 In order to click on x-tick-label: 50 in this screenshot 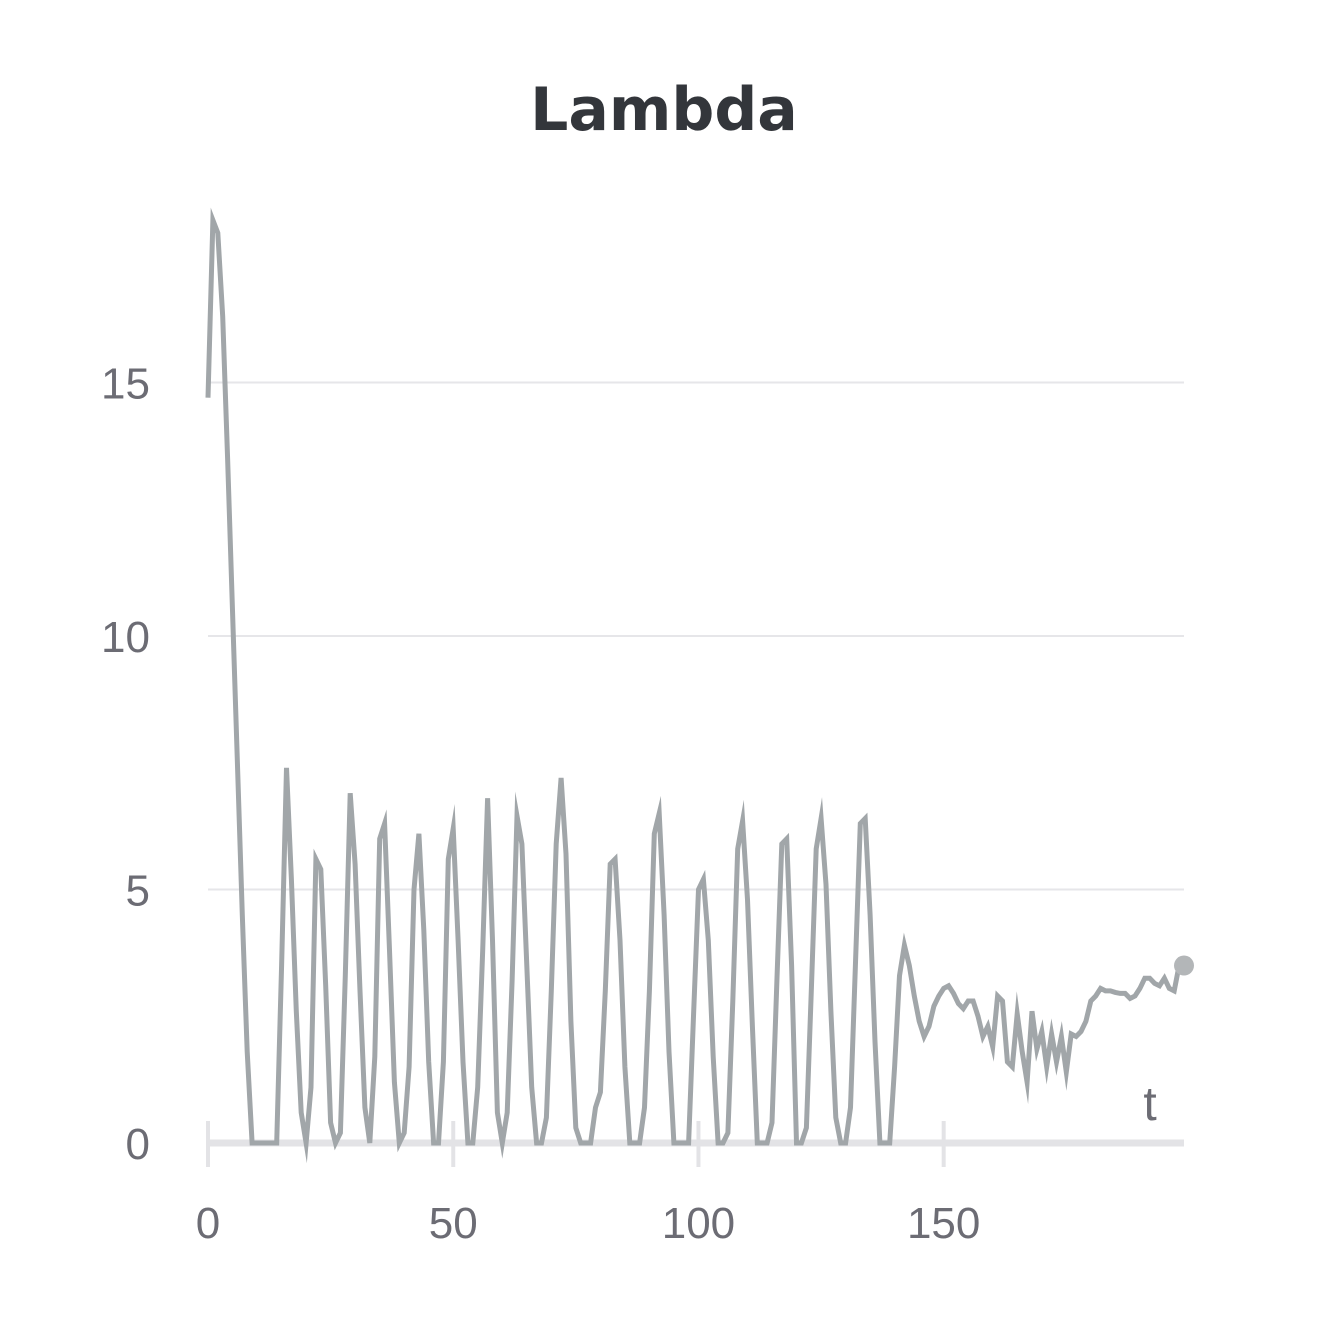, I will do `click(453, 1223)`.